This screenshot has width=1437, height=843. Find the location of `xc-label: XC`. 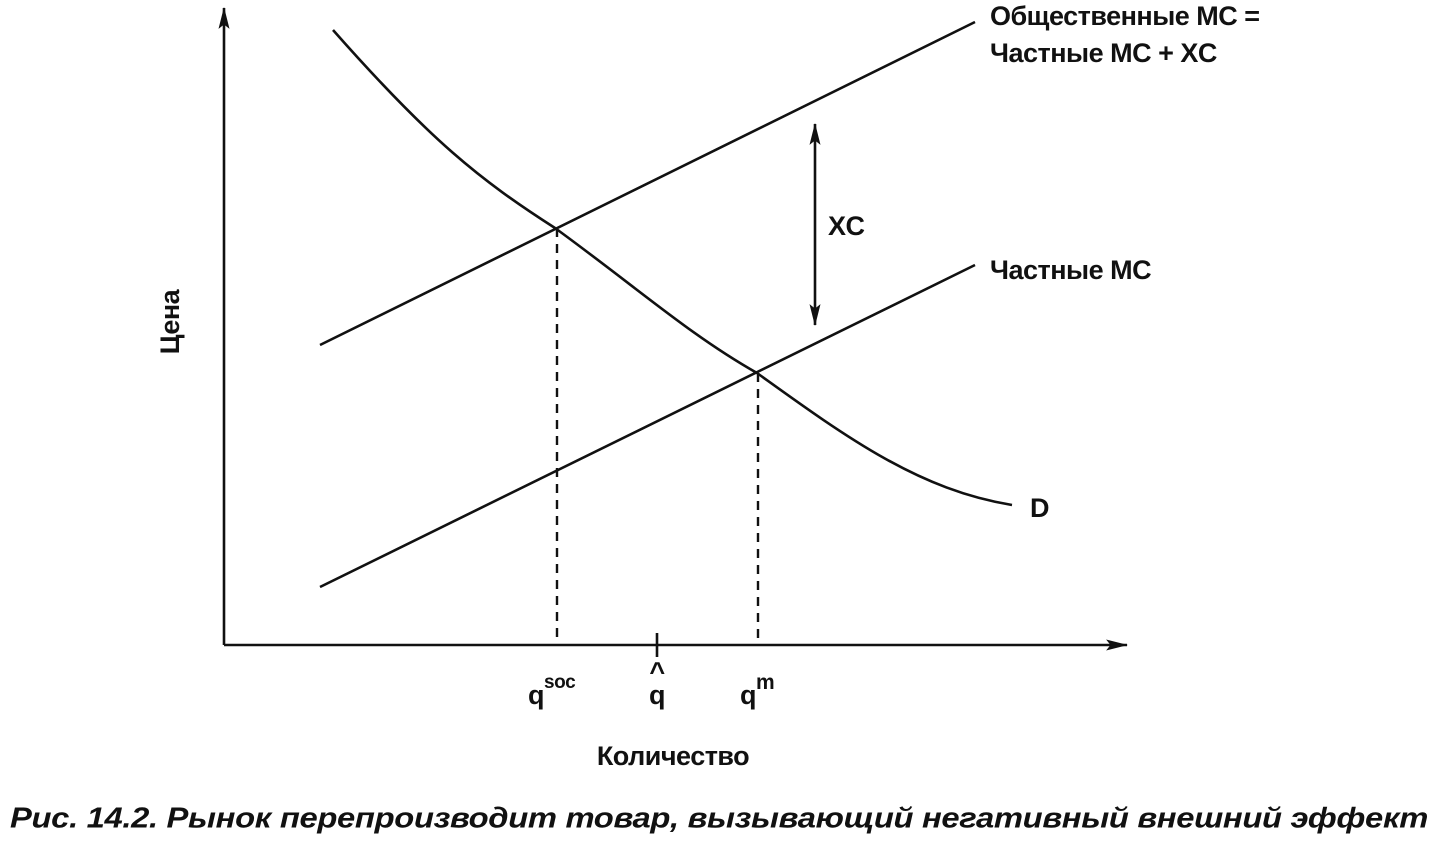

xc-label: XC is located at coordinates (846, 226).